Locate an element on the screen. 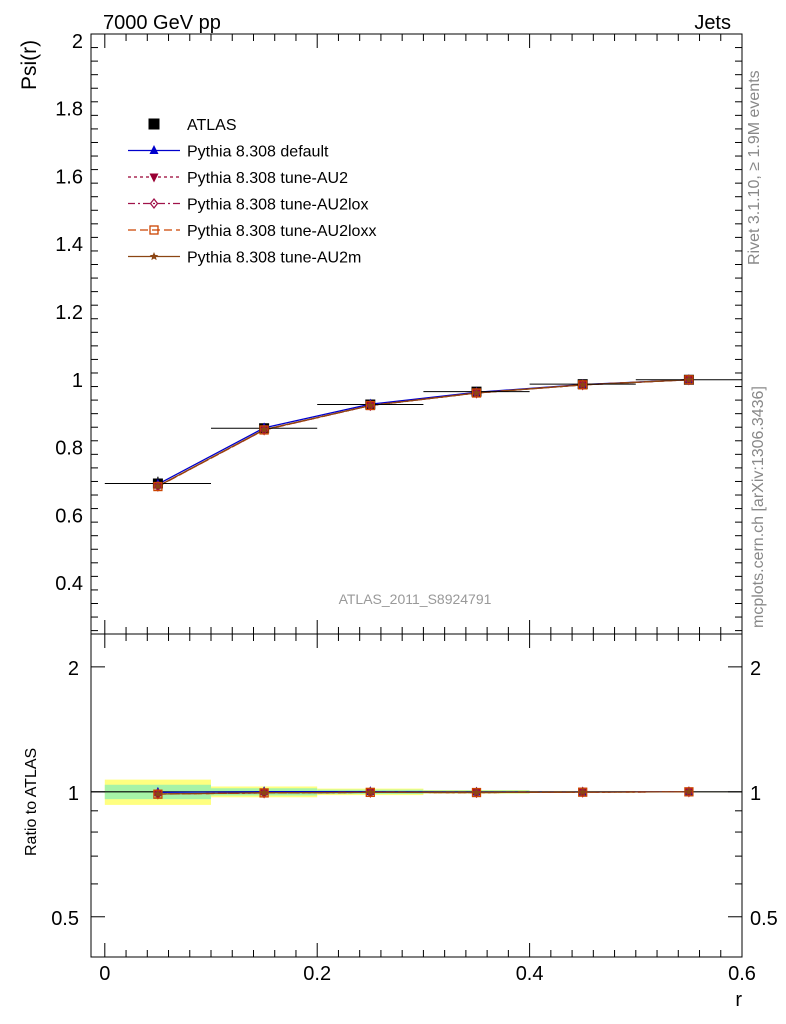 This screenshot has width=786, height=1024. ratio-y-axis-label: Ratio to ATLAS is located at coordinates (31, 802).